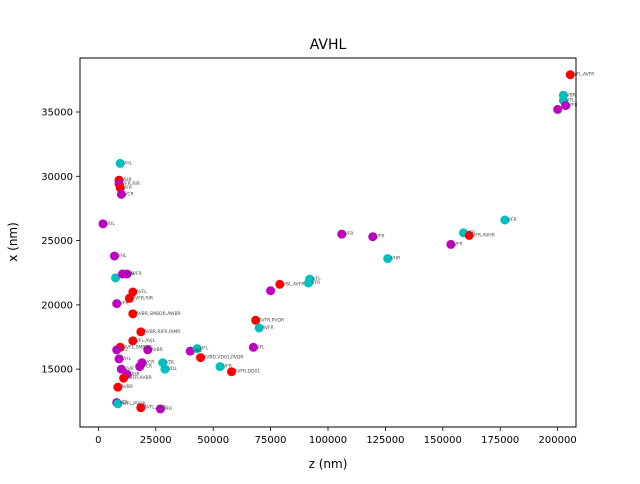 Image resolution: width=640 pixels, height=484 pixels. I want to click on point-label: VUL, so click(110, 224).